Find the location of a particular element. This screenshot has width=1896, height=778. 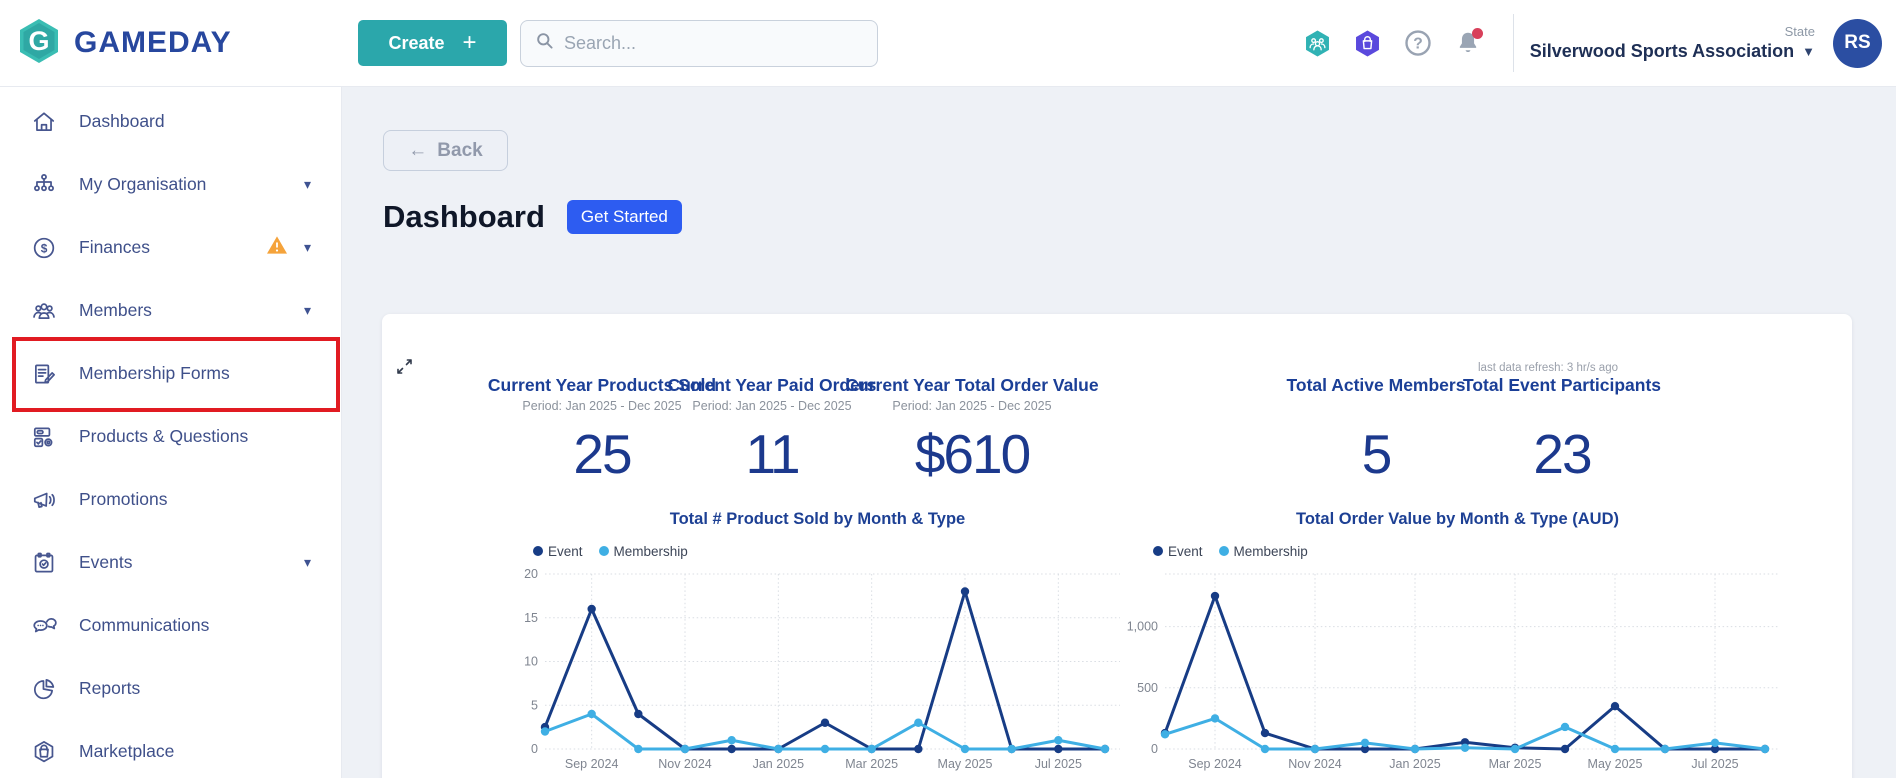

reports-icon is located at coordinates (43, 688).